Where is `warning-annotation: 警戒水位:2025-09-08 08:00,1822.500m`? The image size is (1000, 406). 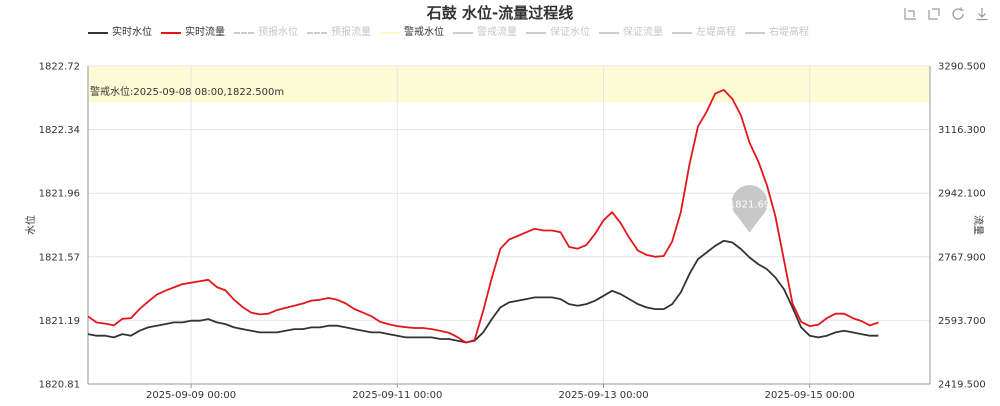 warning-annotation: 警戒水位:2025-09-08 08:00,1822.500m is located at coordinates (187, 91).